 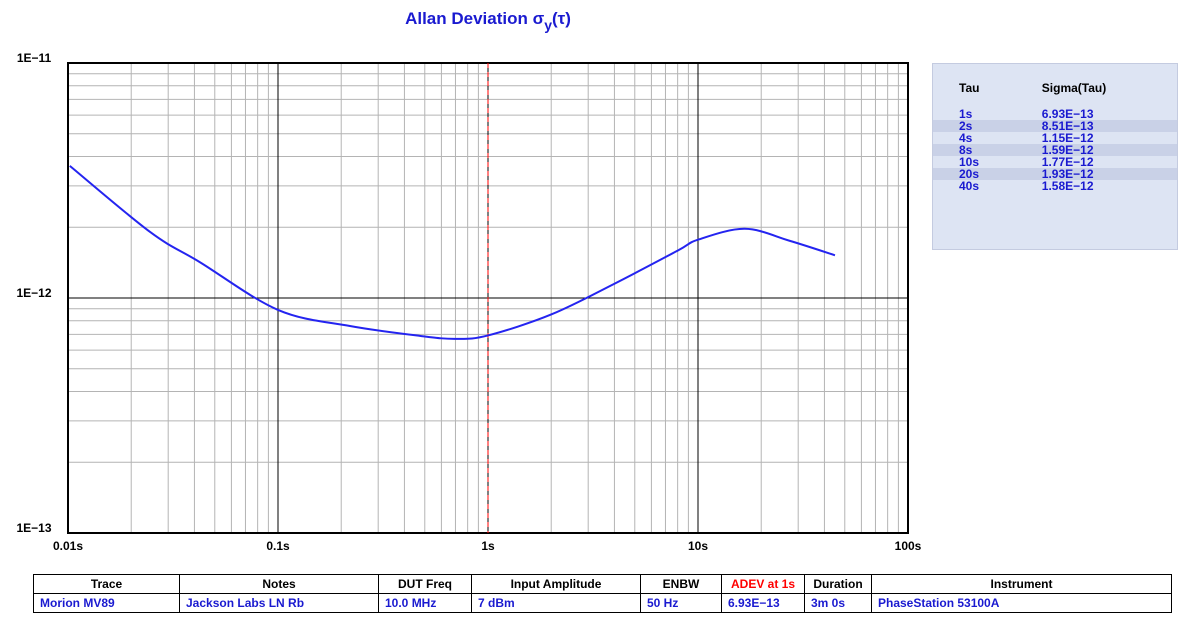 I want to click on x-tick-label: 100s, so click(x=908, y=546).